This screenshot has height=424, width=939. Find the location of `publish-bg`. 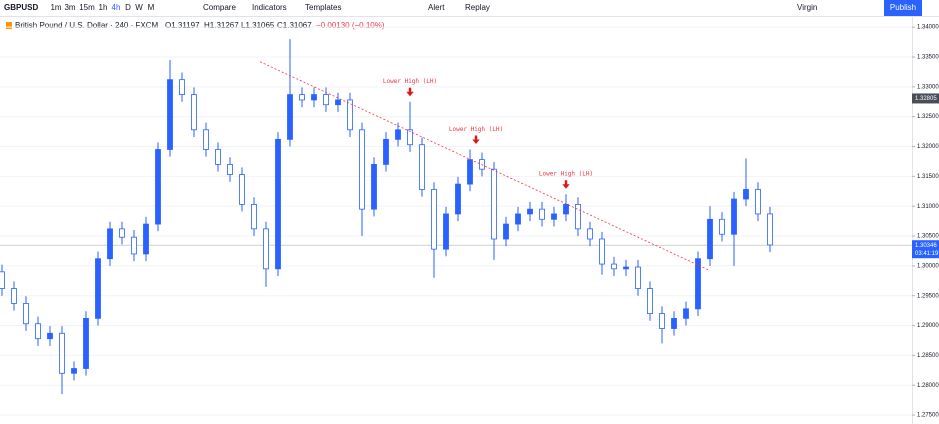

publish-bg is located at coordinates (903, 8).